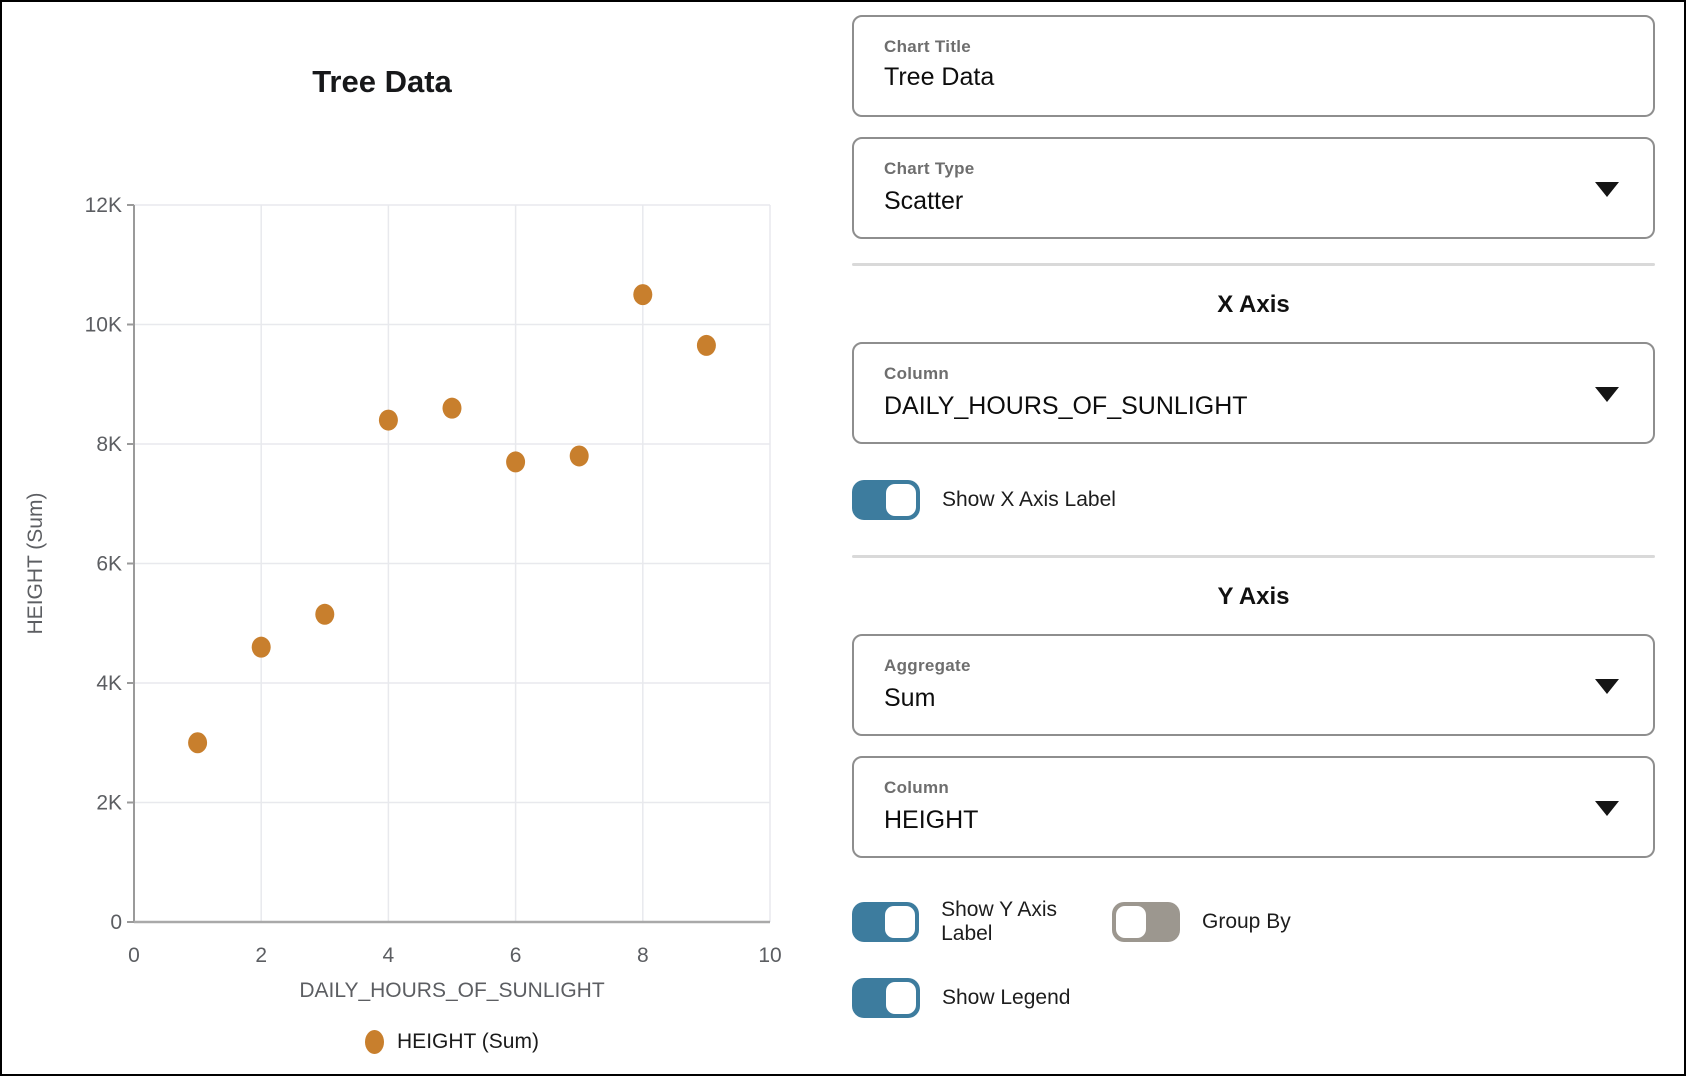  What do you see at coordinates (910, 698) in the screenshot?
I see `aggregate-value: Sum` at bounding box center [910, 698].